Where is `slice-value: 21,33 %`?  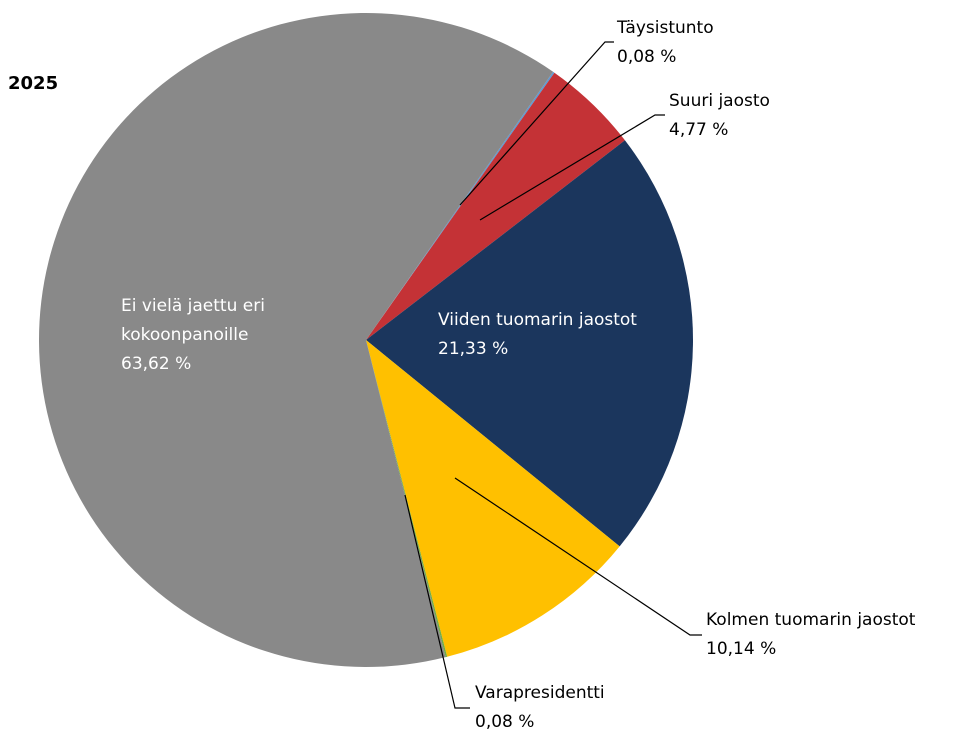 slice-value: 21,33 % is located at coordinates (473, 349).